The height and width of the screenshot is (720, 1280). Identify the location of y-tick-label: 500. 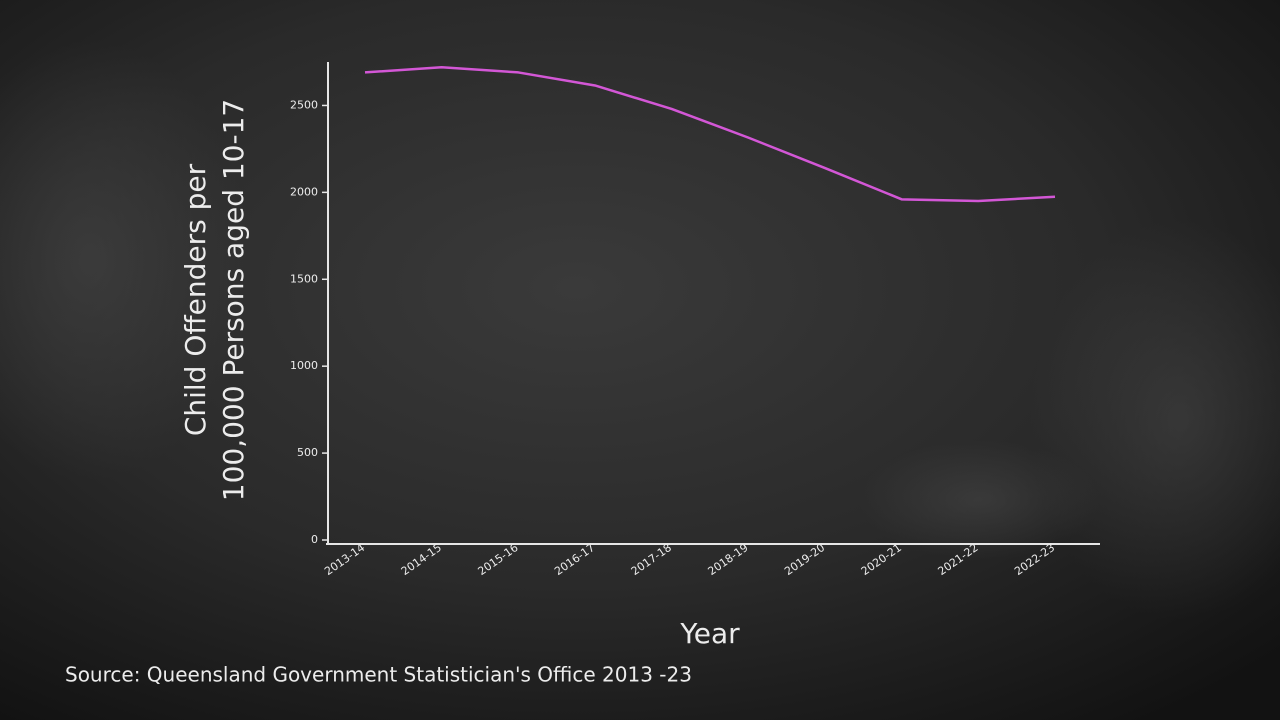
(307, 452).